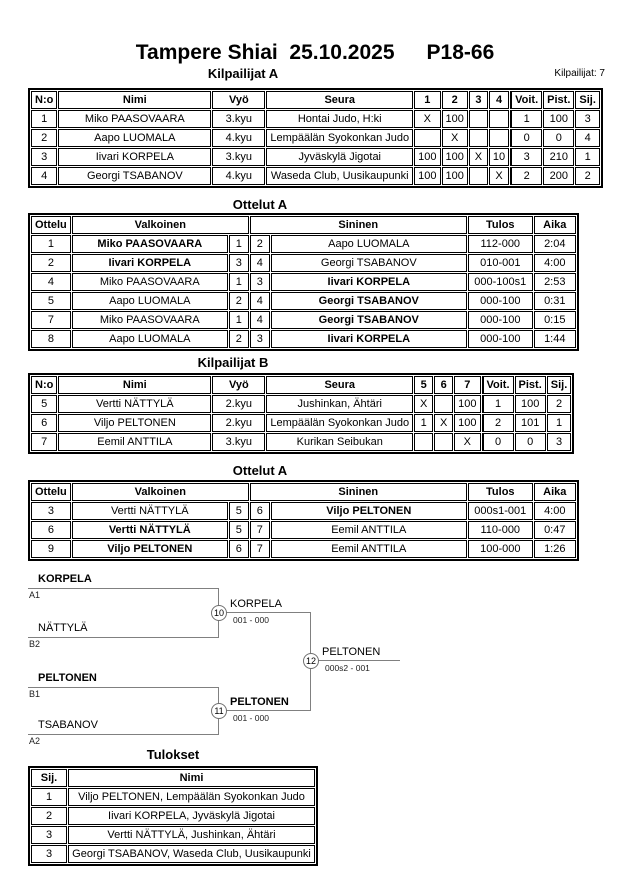 The width and height of the screenshot is (630, 891). I want to click on col-header: Seura, so click(340, 385).